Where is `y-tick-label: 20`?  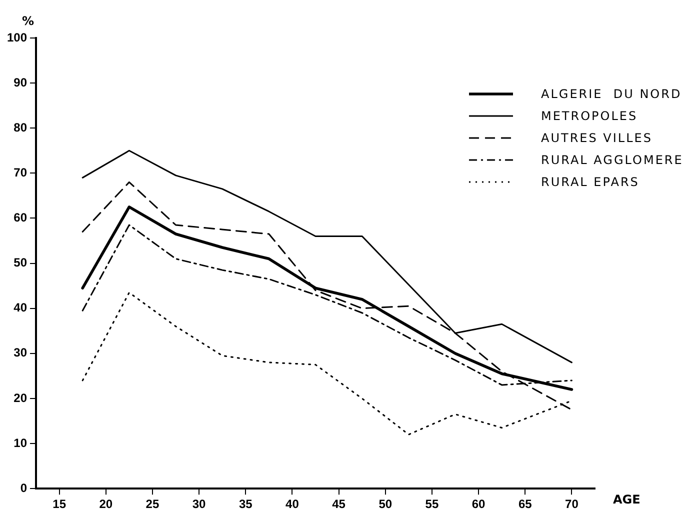
y-tick-label: 20 is located at coordinates (21, 397).